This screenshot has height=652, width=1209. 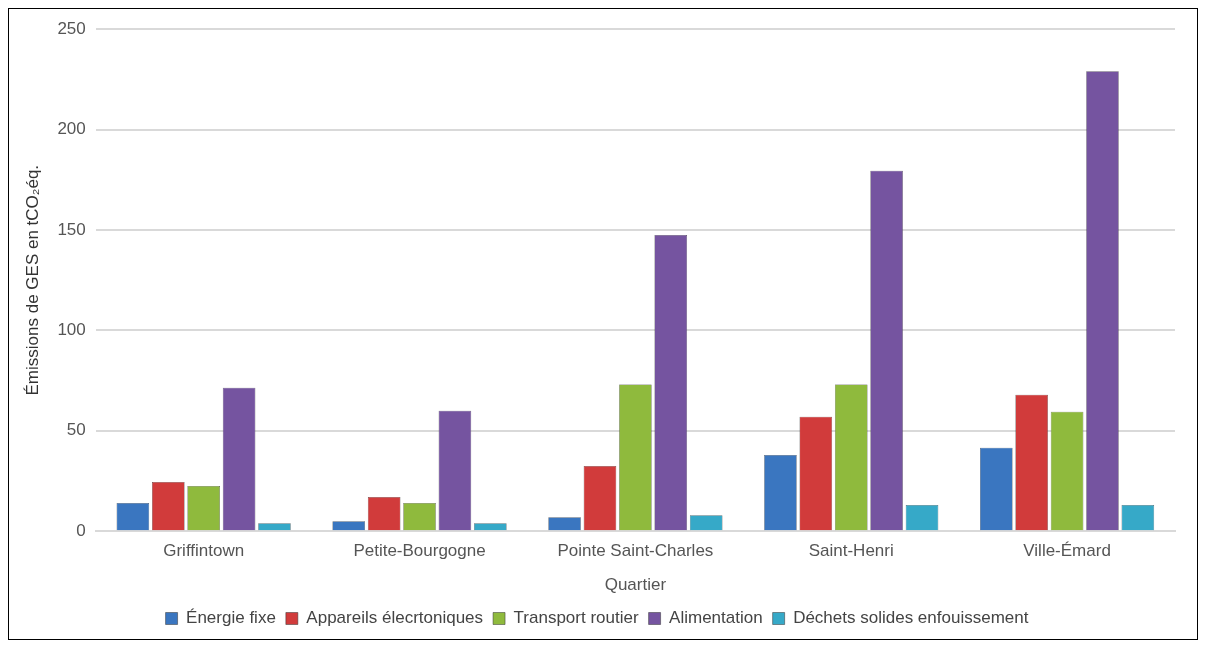 What do you see at coordinates (635, 585) in the screenshot?
I see `x-axis-title: Quartier` at bounding box center [635, 585].